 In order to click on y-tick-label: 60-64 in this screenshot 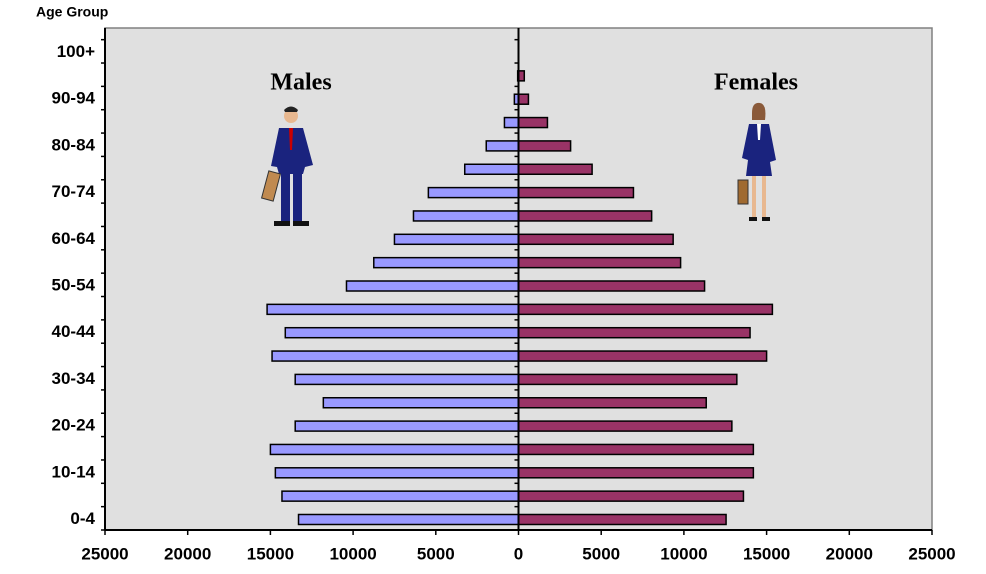, I will do `click(74, 238)`.